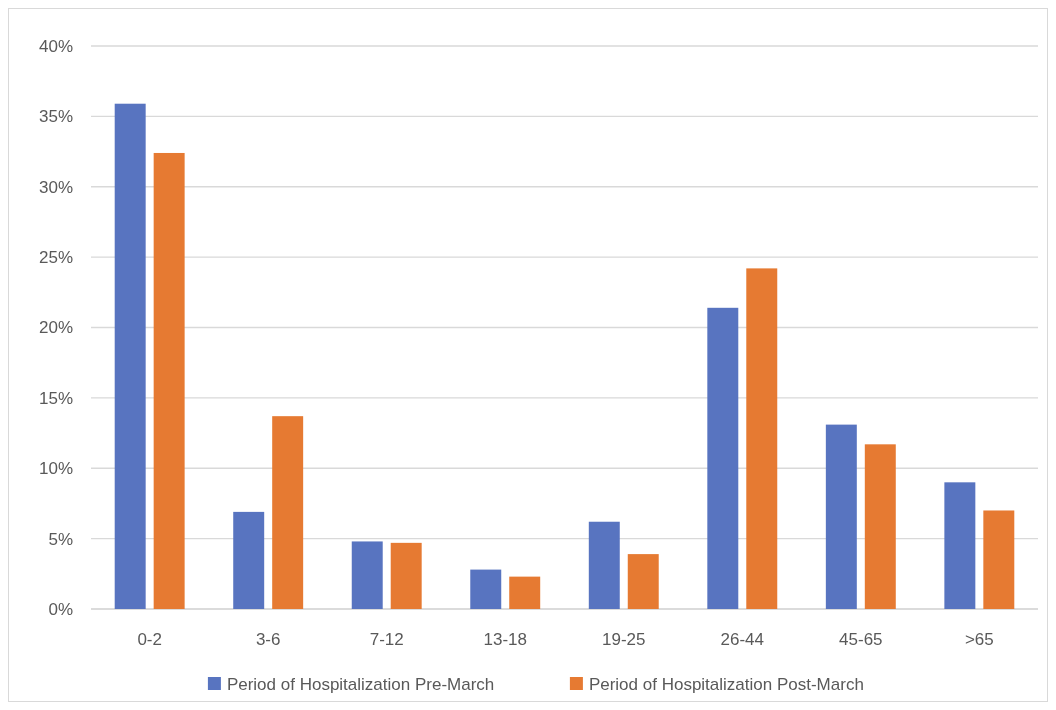  I want to click on y-tick-label: 25%, so click(55, 258).